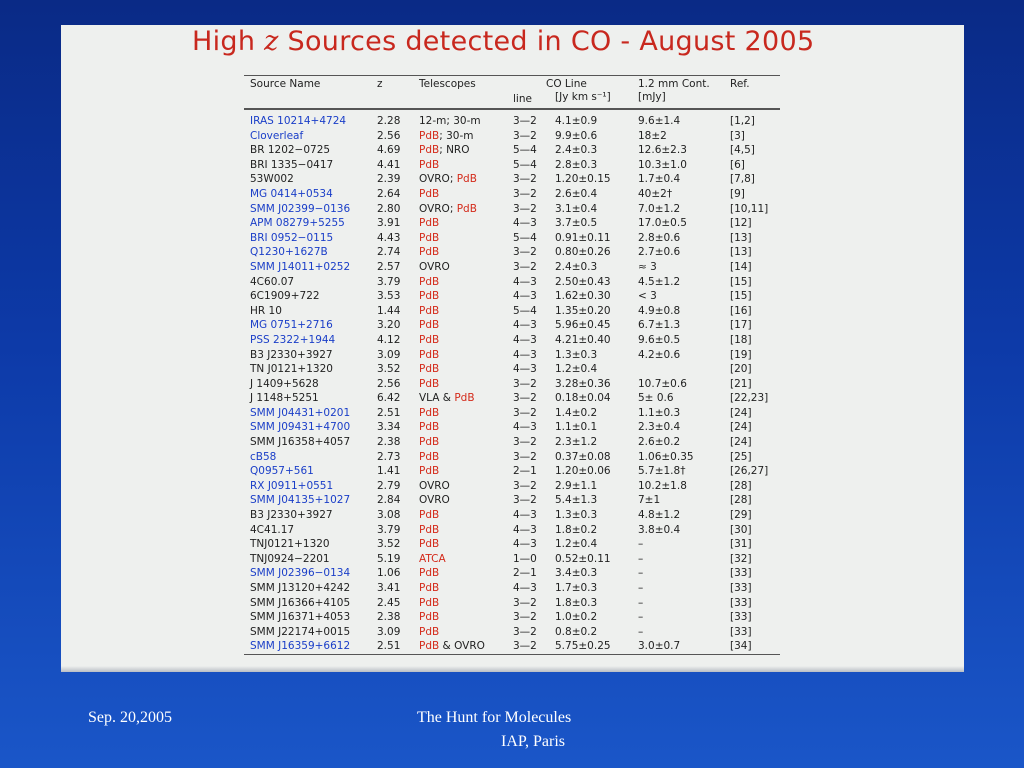  I want to click on telescopes-cell: ATCA, so click(432, 559).